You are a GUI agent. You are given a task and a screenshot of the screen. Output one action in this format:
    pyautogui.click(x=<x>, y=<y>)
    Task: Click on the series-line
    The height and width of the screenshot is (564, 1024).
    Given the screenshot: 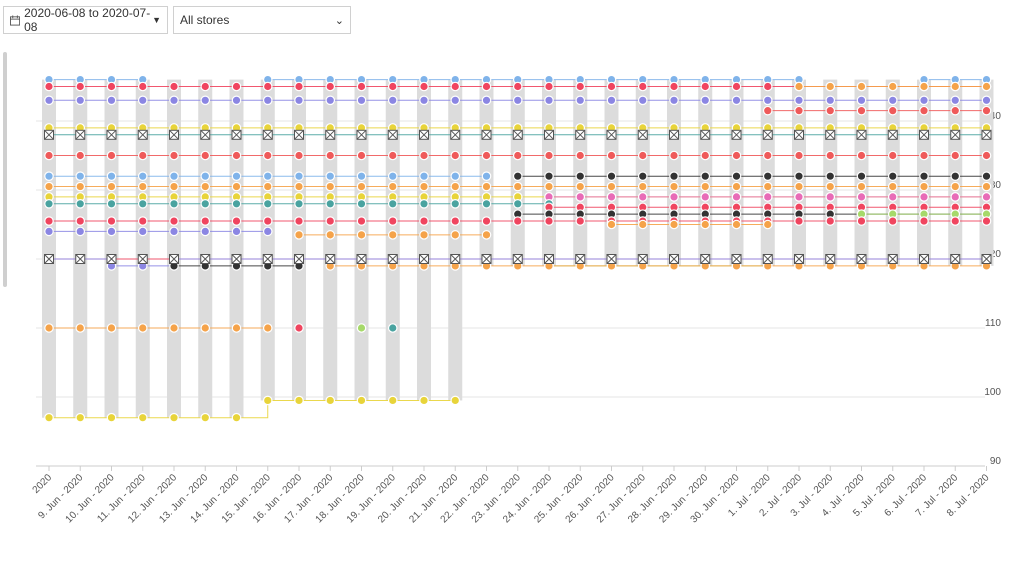 What is the action you would take?
    pyautogui.click(x=252, y=409)
    